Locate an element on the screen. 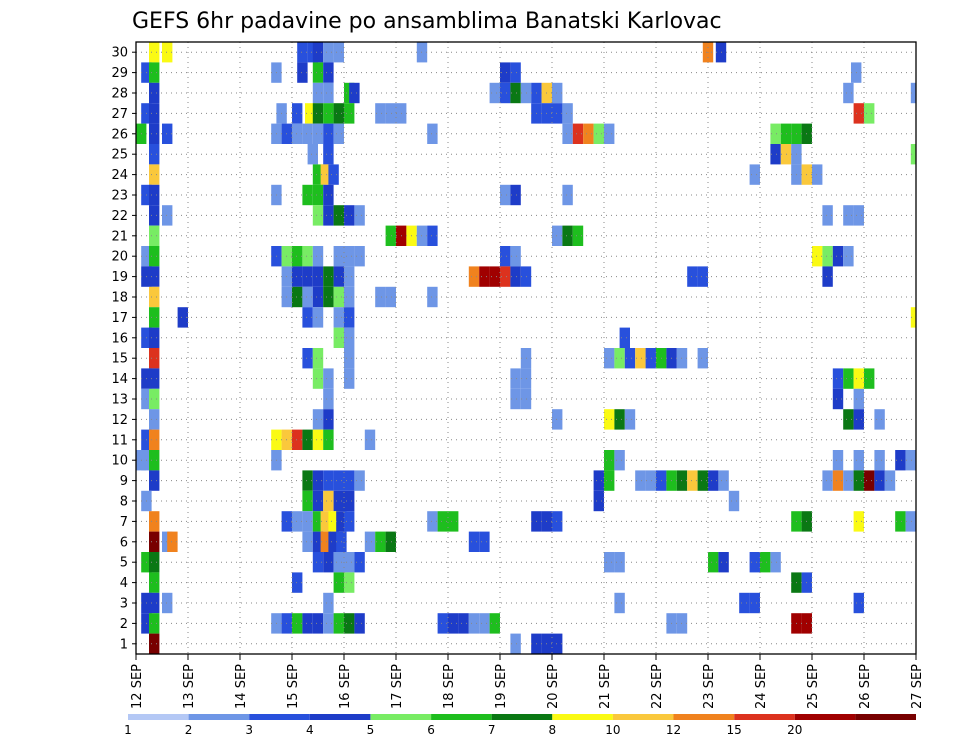 The image size is (960, 742). y-tick-label: 22 is located at coordinates (119, 216).